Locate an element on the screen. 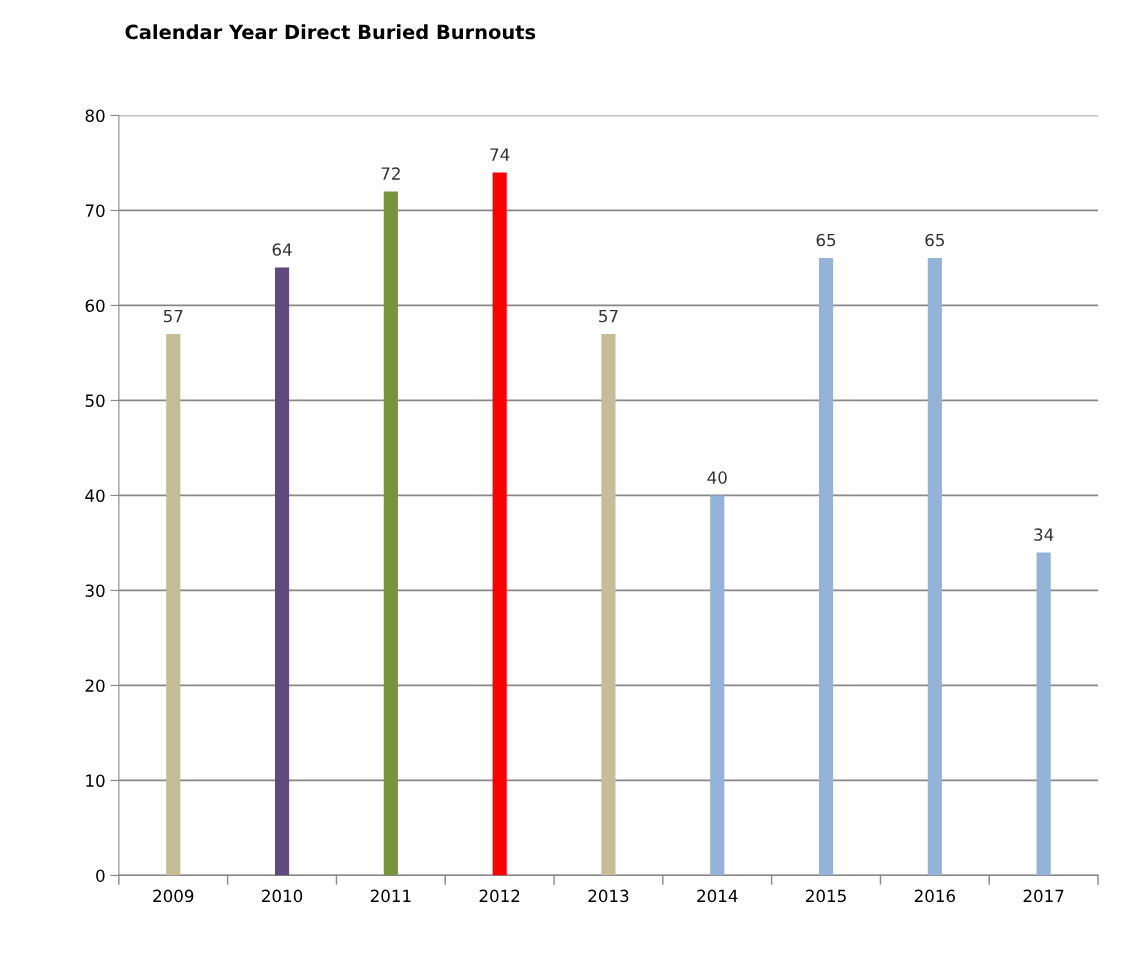  x-tick-label: 2017 is located at coordinates (1043, 896).